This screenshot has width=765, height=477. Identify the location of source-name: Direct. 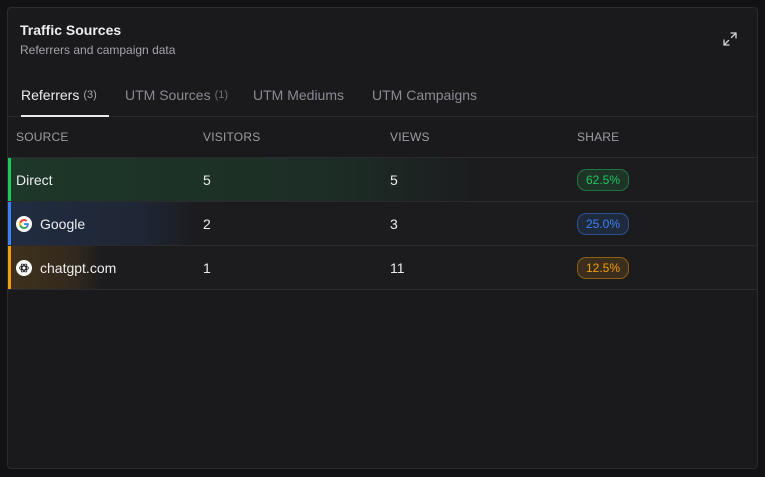
(34, 179).